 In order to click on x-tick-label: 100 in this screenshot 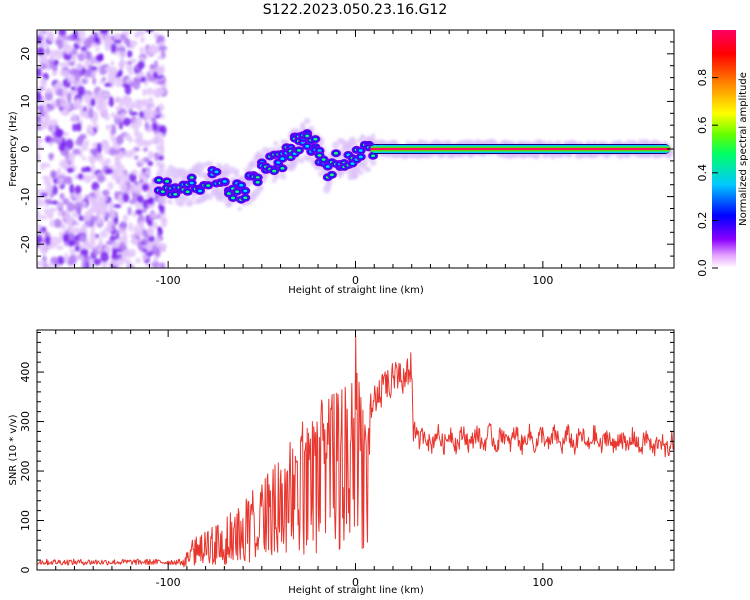, I will do `click(542, 582)`.